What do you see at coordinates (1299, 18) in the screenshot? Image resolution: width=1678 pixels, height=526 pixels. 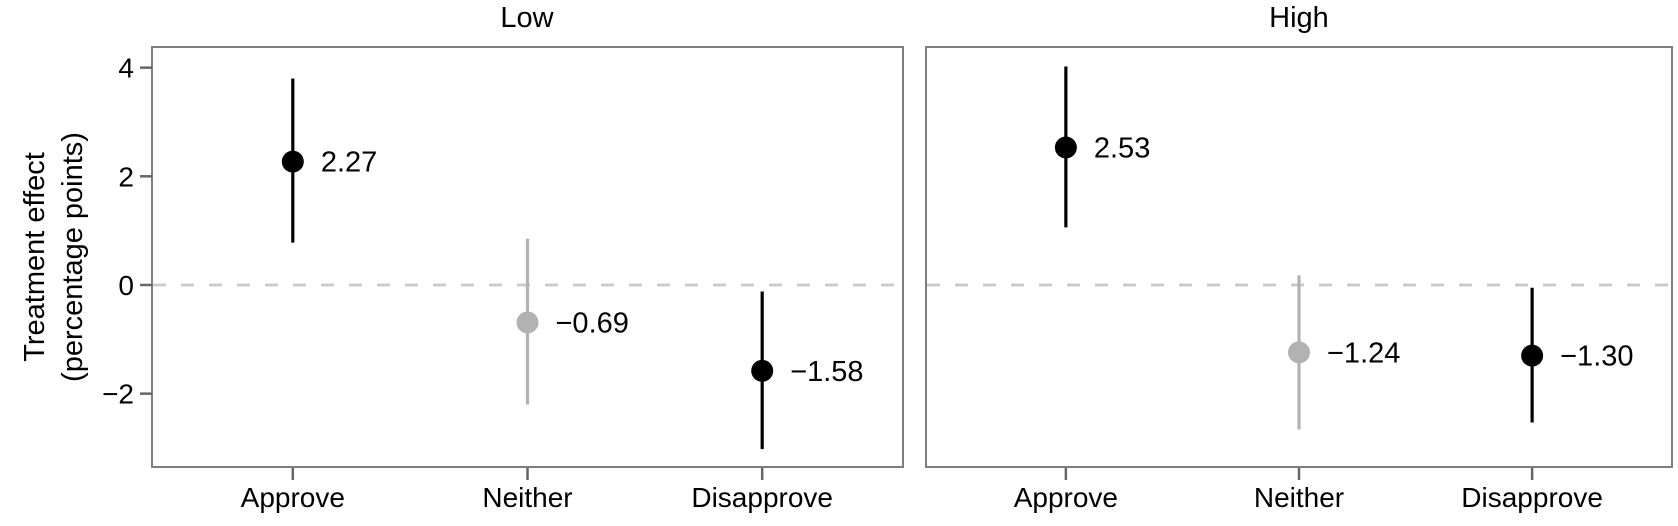 I see `facet-title-high: High` at bounding box center [1299, 18].